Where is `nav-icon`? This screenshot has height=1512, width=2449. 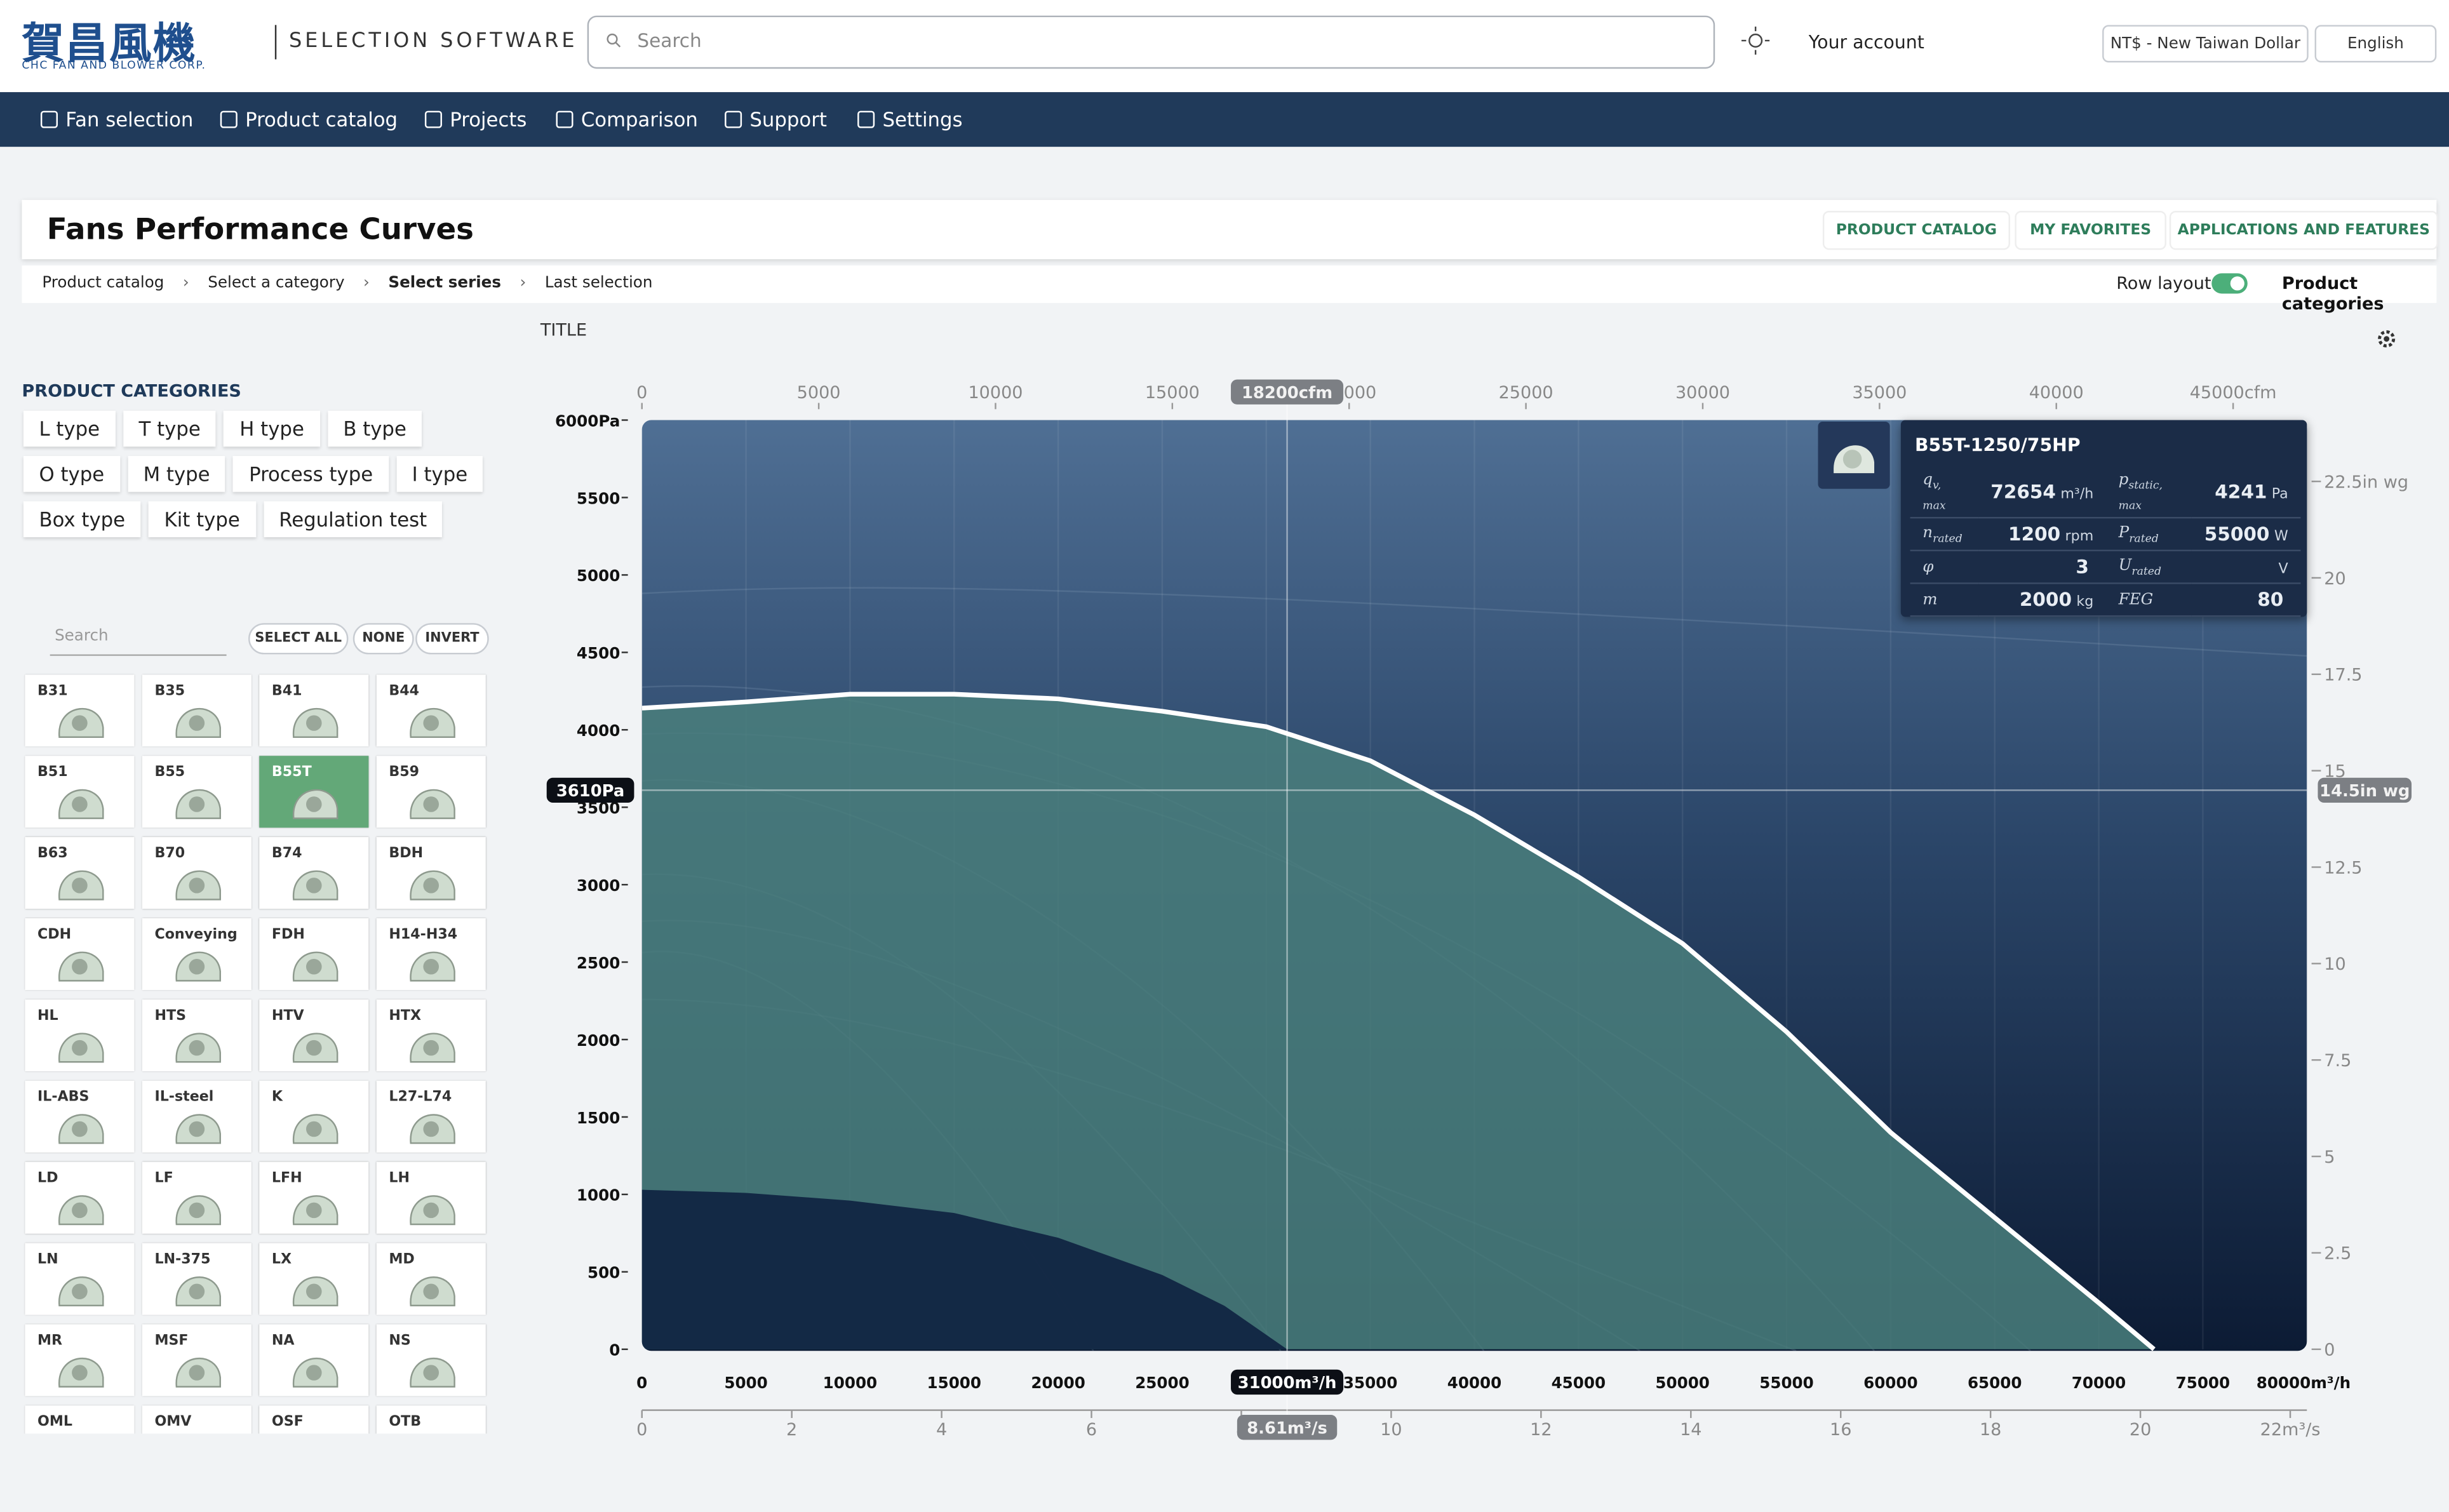
nav-icon is located at coordinates (49, 119).